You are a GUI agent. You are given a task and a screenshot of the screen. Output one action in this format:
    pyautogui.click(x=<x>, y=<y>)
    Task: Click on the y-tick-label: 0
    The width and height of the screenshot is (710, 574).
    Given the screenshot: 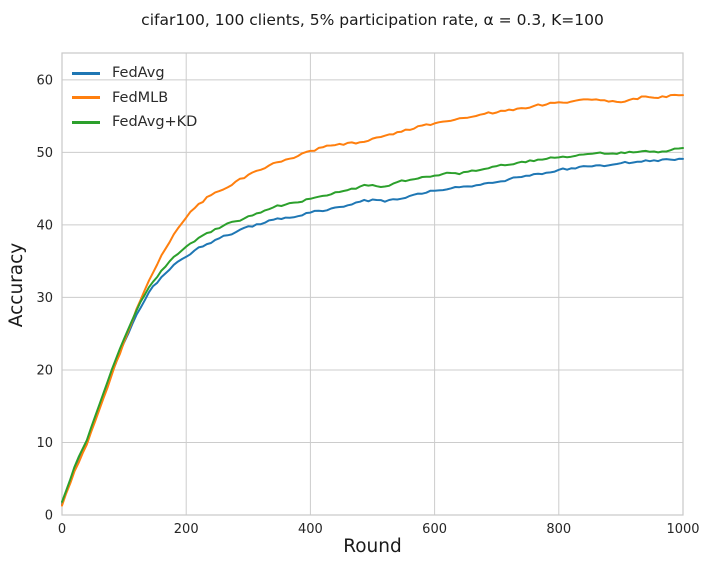 What is the action you would take?
    pyautogui.click(x=49, y=516)
    